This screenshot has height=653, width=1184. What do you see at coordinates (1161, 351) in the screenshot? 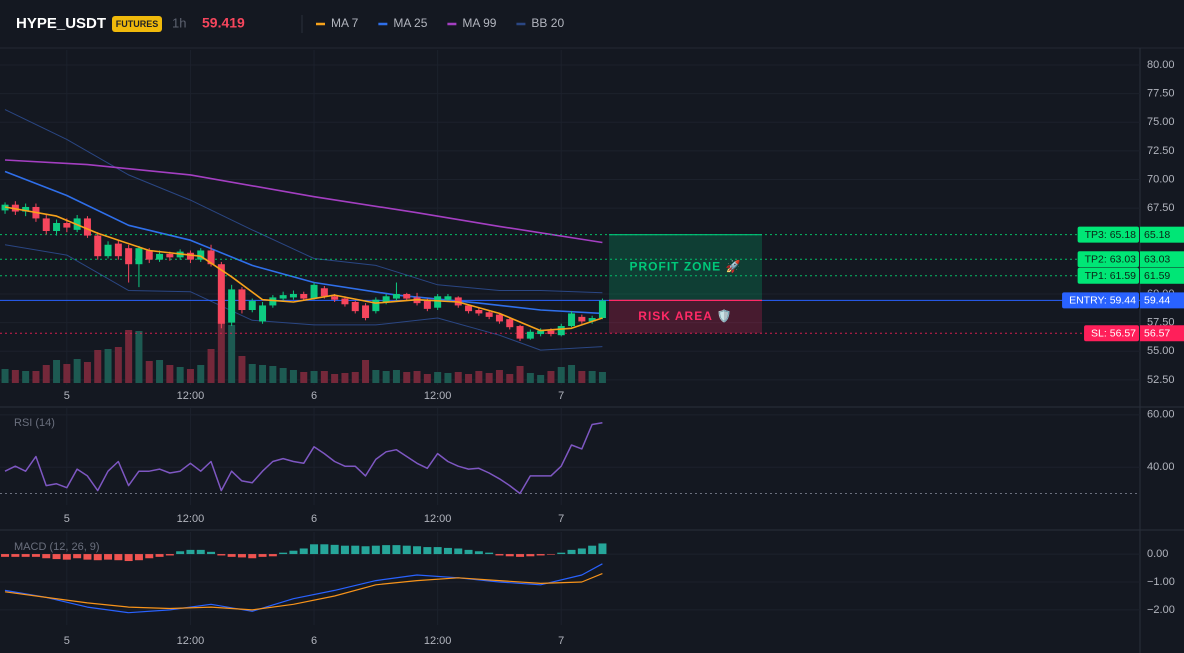
I see `y-tick-label: 55.00` at bounding box center [1161, 351].